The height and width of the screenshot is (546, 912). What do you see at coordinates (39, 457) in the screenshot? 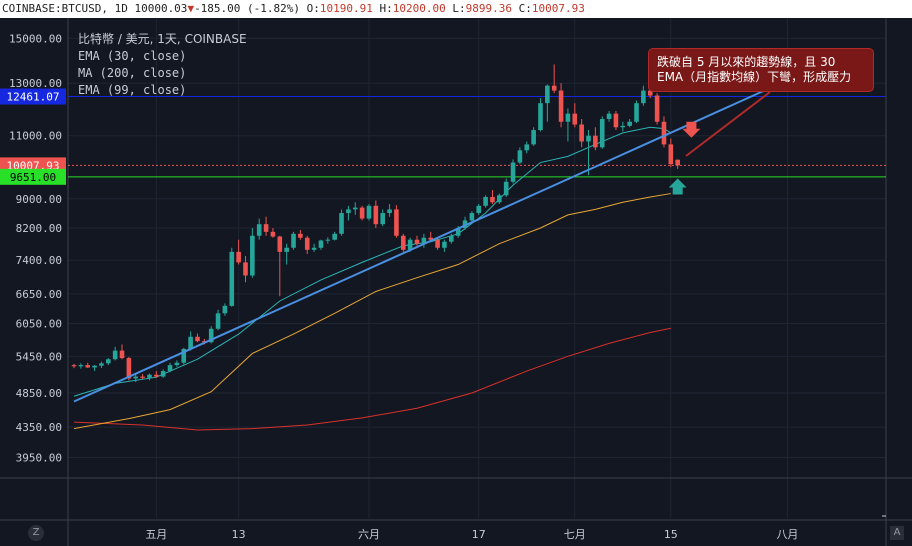
I see `y-tick-label: 3950.00` at bounding box center [39, 457].